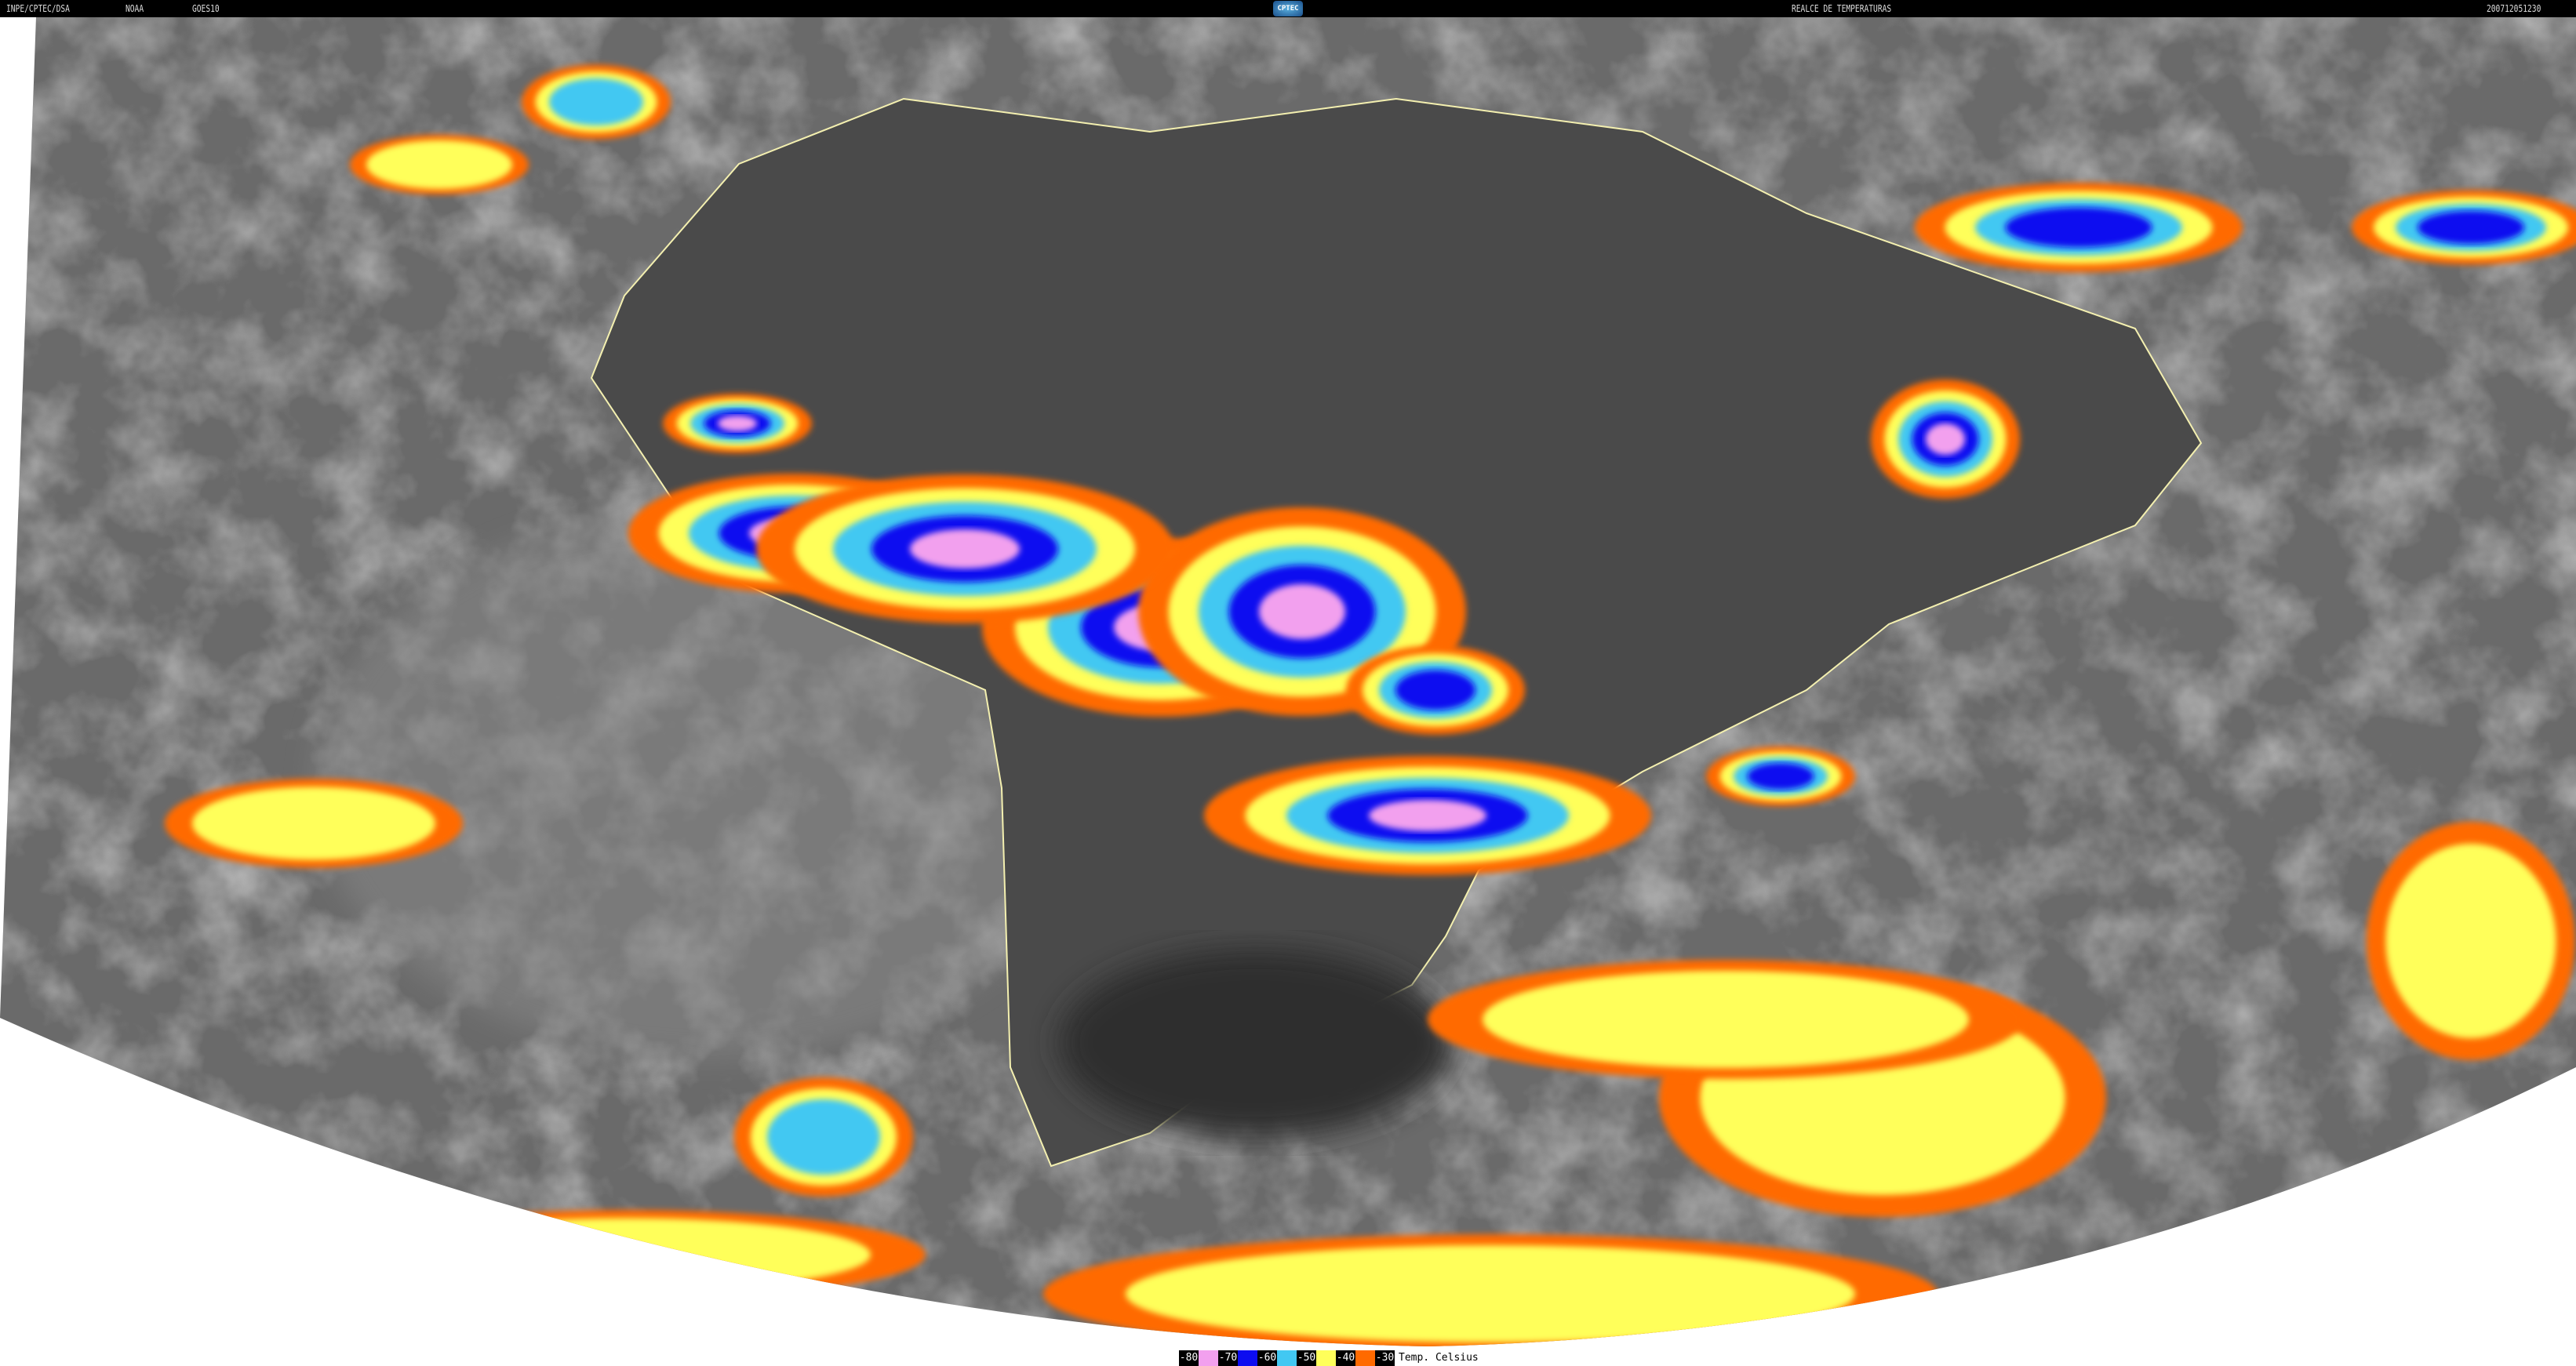 This screenshot has height=1366, width=2576. I want to click on satellite-label: GOES10, so click(206, 8).